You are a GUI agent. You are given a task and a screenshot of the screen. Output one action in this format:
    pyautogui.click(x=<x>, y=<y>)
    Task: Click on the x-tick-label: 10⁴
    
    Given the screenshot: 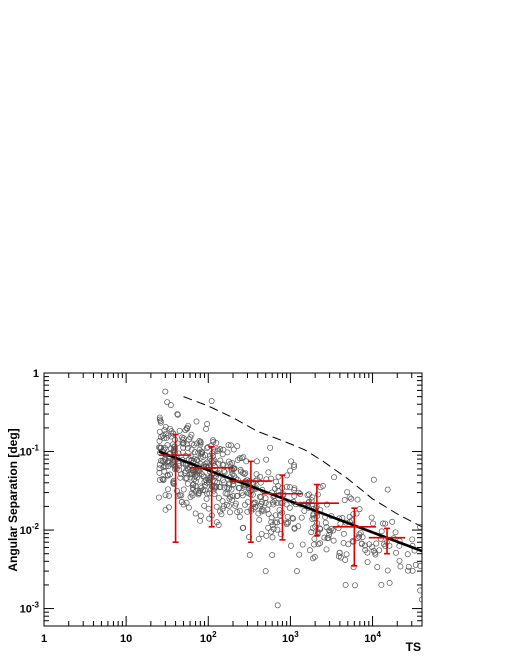 What is the action you would take?
    pyautogui.click(x=372, y=637)
    